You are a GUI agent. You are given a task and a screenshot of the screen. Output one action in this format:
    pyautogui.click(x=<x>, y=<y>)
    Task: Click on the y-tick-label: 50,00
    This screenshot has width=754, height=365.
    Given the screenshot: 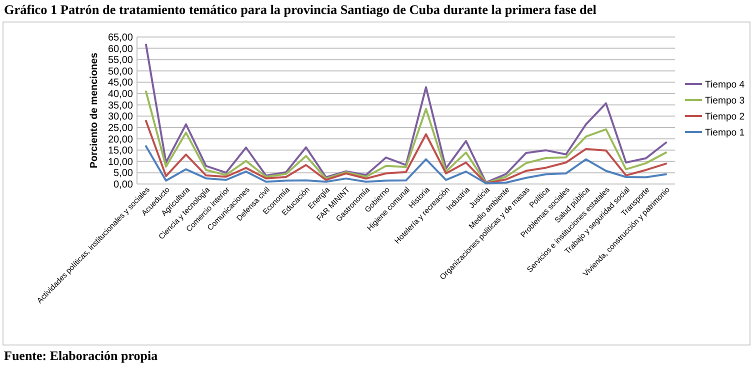 What is the action you would take?
    pyautogui.click(x=121, y=72)
    